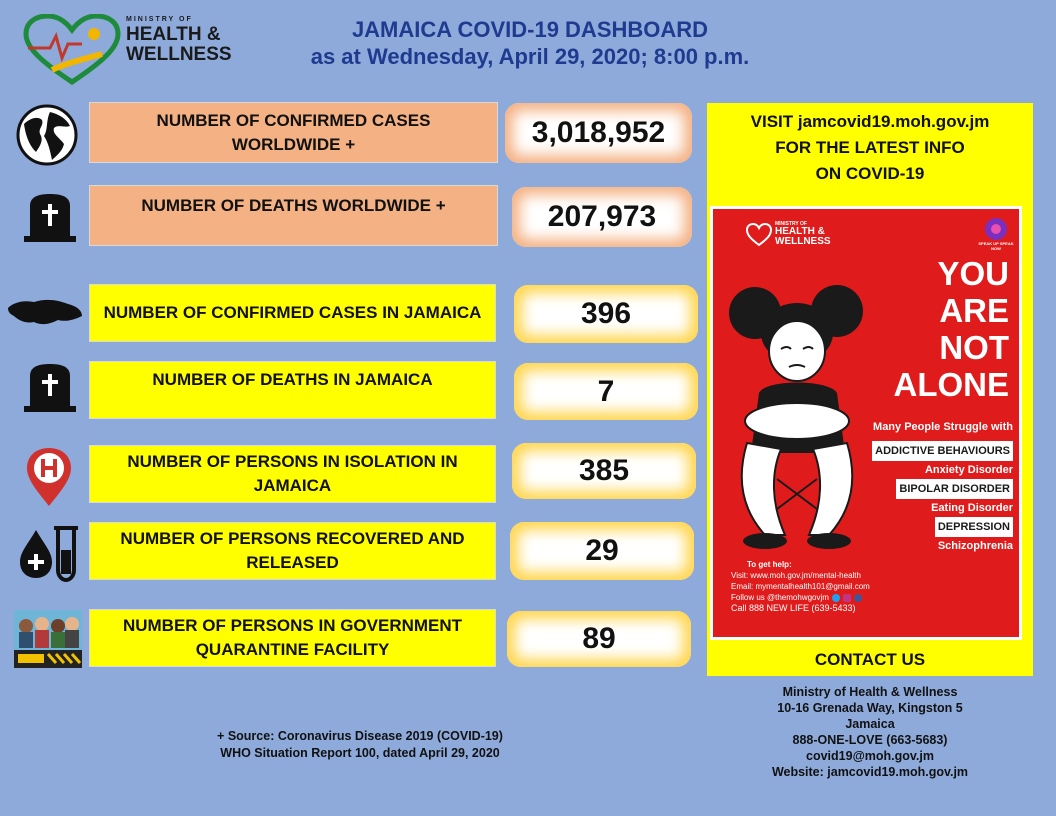 The image size is (1056, 816). I want to click on poster-help-call: Call 888 NEW LIFE (639-5433), so click(793, 608).